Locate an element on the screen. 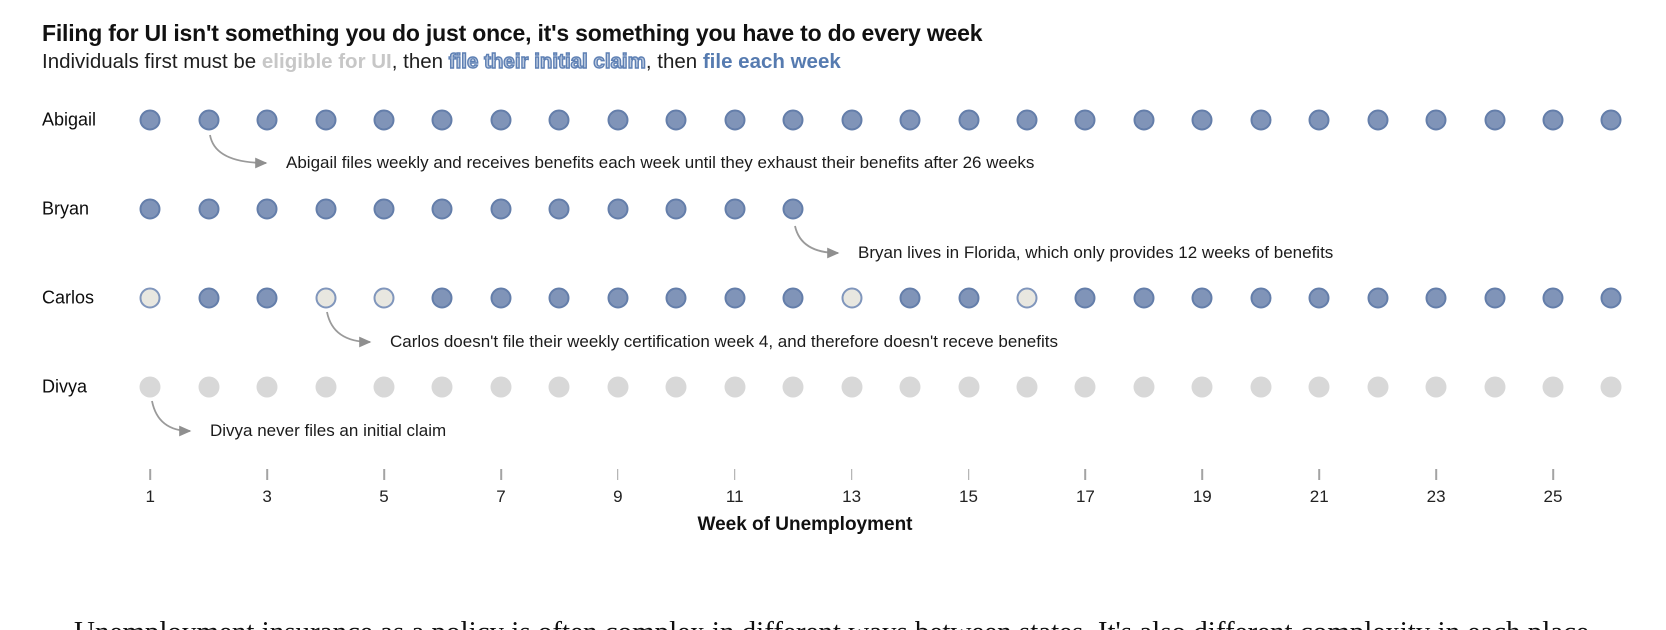 This screenshot has width=1666, height=630. week-dot-abigail-w5 is located at coordinates (384, 120).